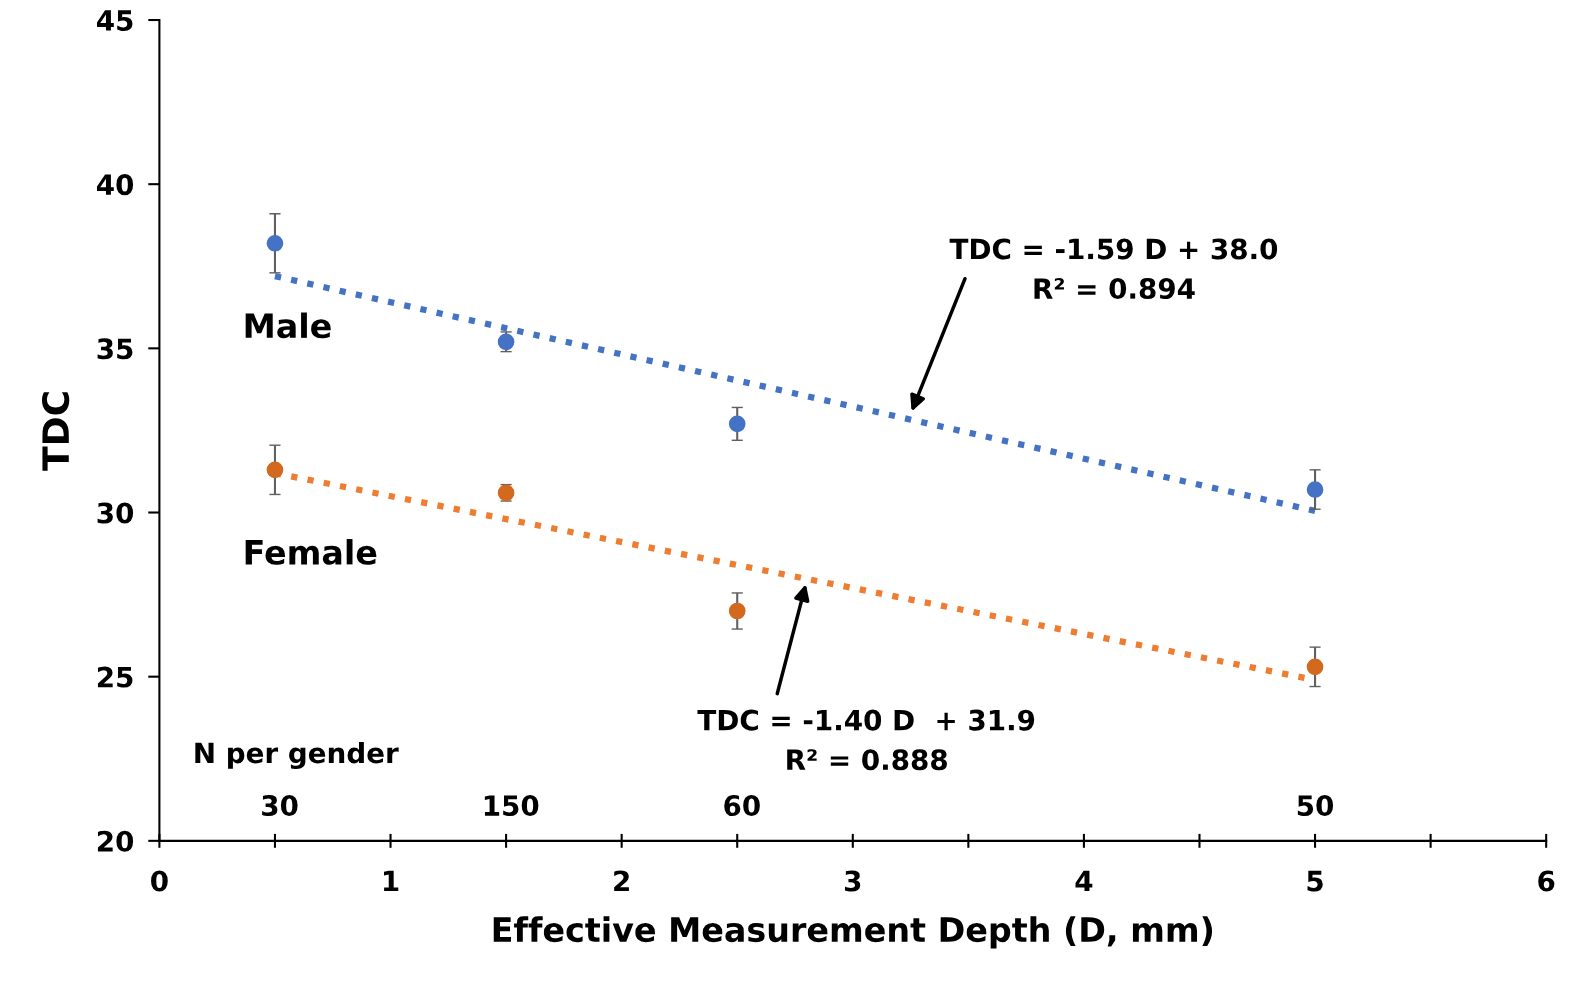  I want to click on y-tick-label: 30, so click(115, 513).